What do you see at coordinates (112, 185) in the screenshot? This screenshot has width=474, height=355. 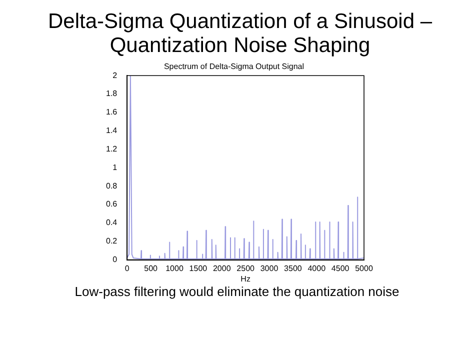 I see `y-tick-label: 0.8` at bounding box center [112, 185].